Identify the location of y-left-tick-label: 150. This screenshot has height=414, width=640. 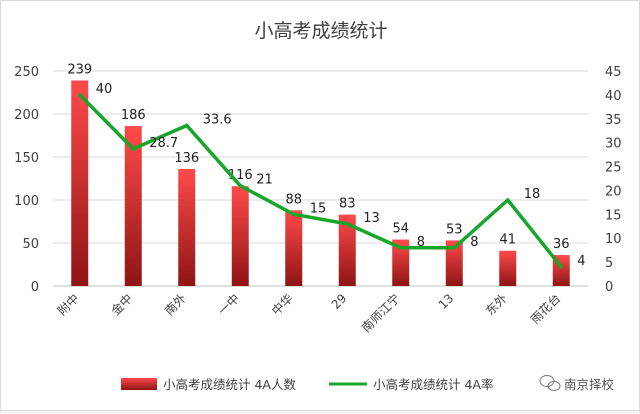
(26, 158).